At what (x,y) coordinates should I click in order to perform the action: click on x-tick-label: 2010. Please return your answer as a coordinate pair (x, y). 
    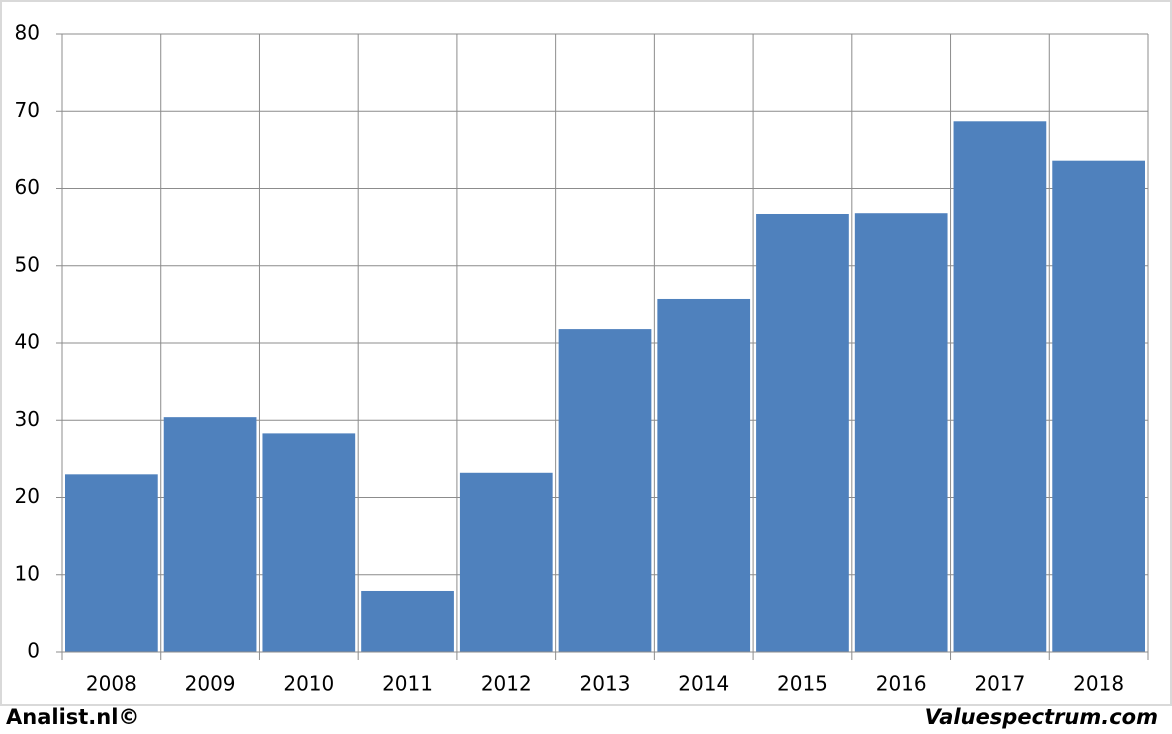
    Looking at the image, I should click on (308, 684).